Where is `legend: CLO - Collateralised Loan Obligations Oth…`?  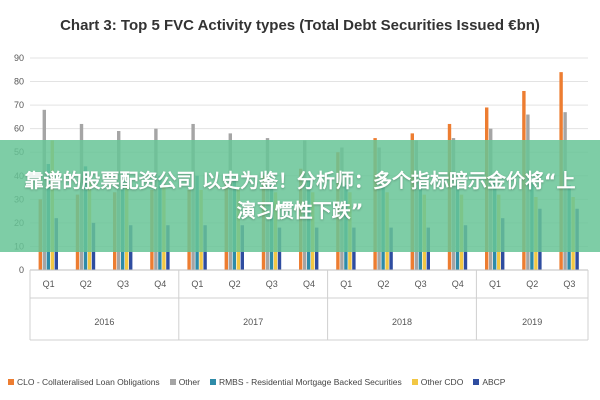
legend: CLO - Collateralised Loan Obligations Oth… is located at coordinates (303, 382).